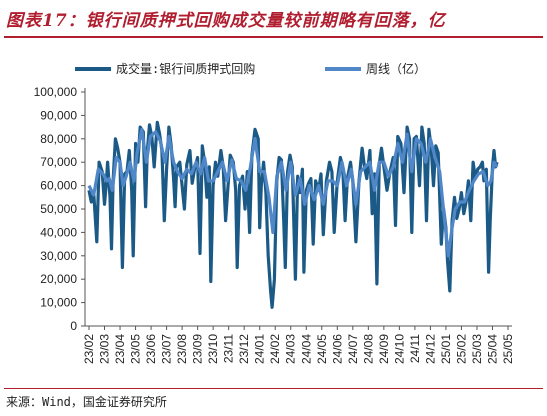 The width and height of the screenshot is (547, 416). What do you see at coordinates (58, 209) in the screenshot?
I see `y-tick-label: 50,000` at bounding box center [58, 209].